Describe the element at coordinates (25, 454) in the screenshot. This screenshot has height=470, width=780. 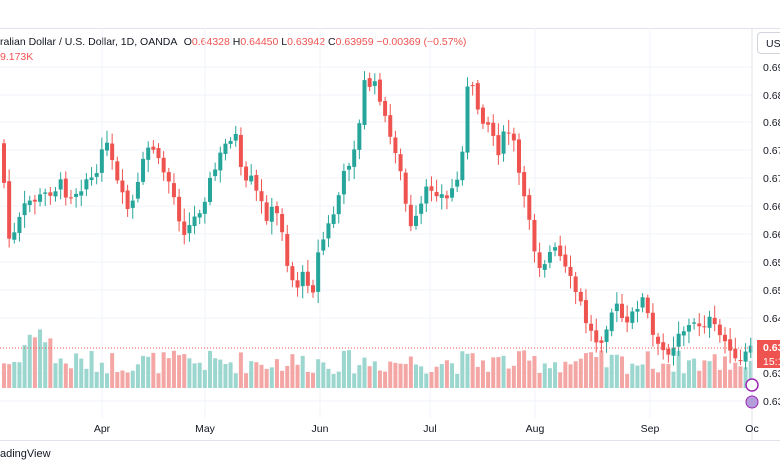
I see `tradingview-logo: adingView` at that location.